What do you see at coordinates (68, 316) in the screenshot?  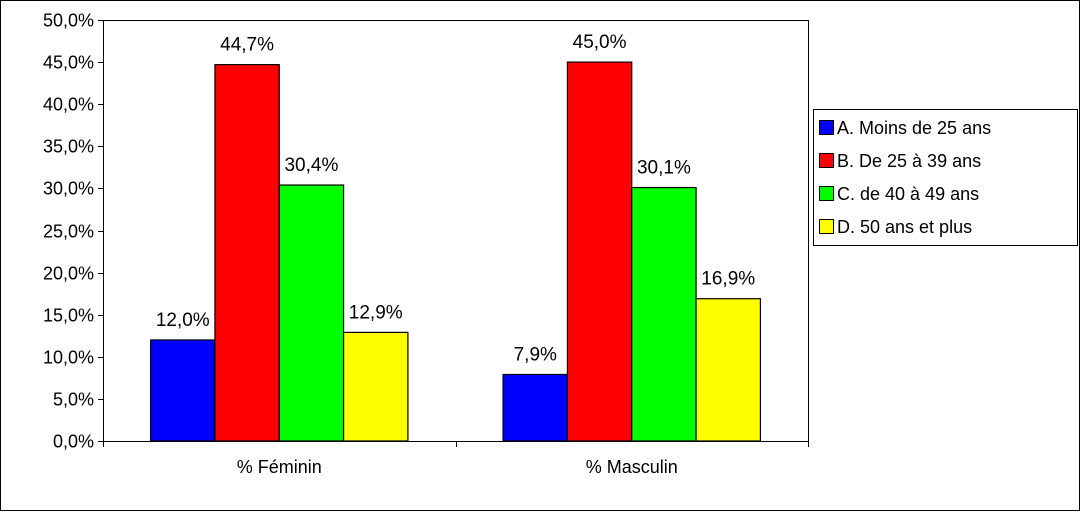 I see `y-tick-label: 15,0%` at bounding box center [68, 316].